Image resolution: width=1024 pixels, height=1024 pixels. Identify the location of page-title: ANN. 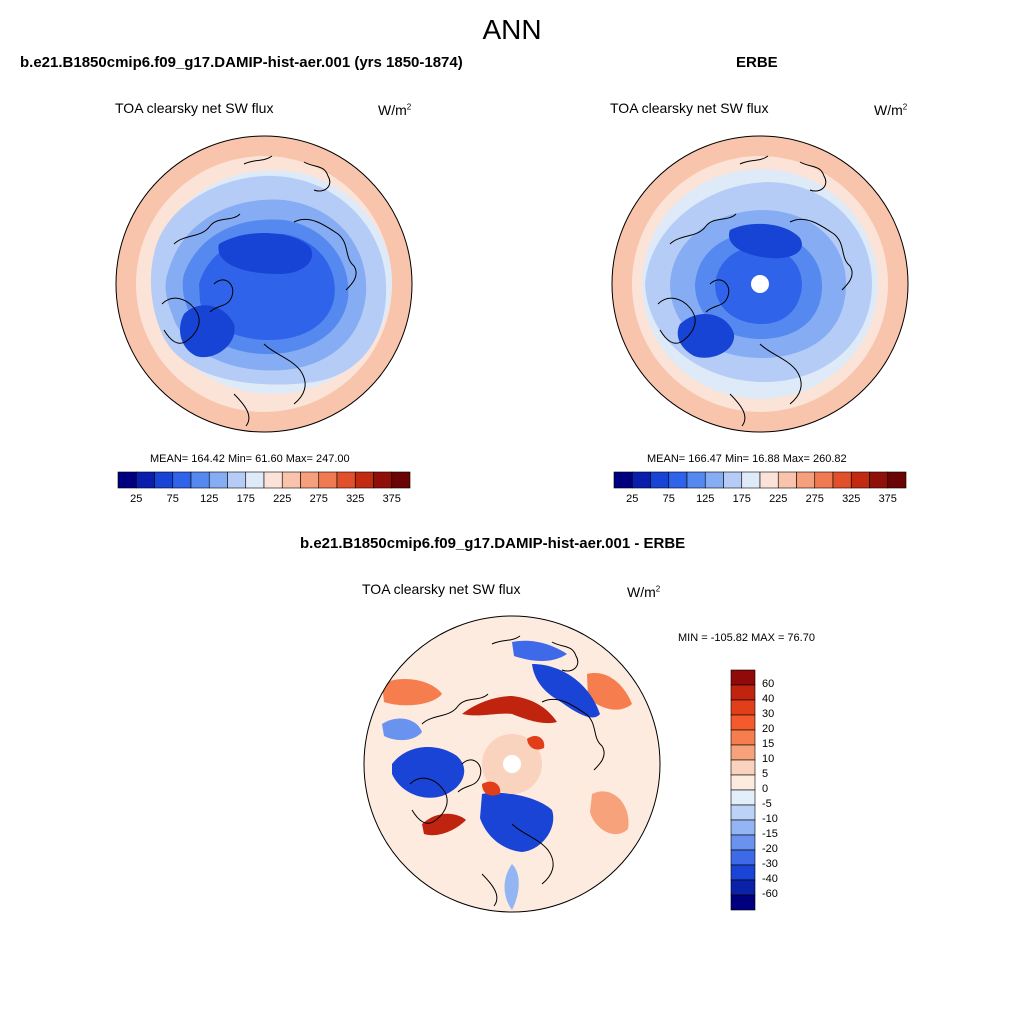
(512, 29).